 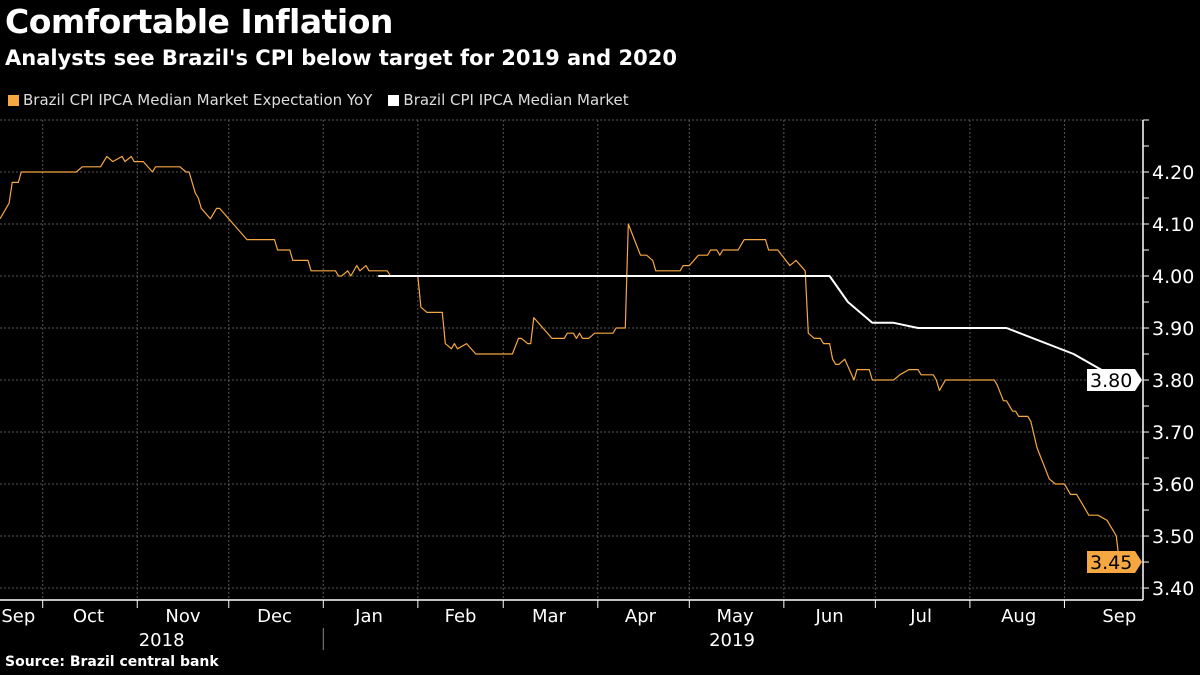 I want to click on legend-label: Brazil CPI IPCA Median Market, so click(x=516, y=100).